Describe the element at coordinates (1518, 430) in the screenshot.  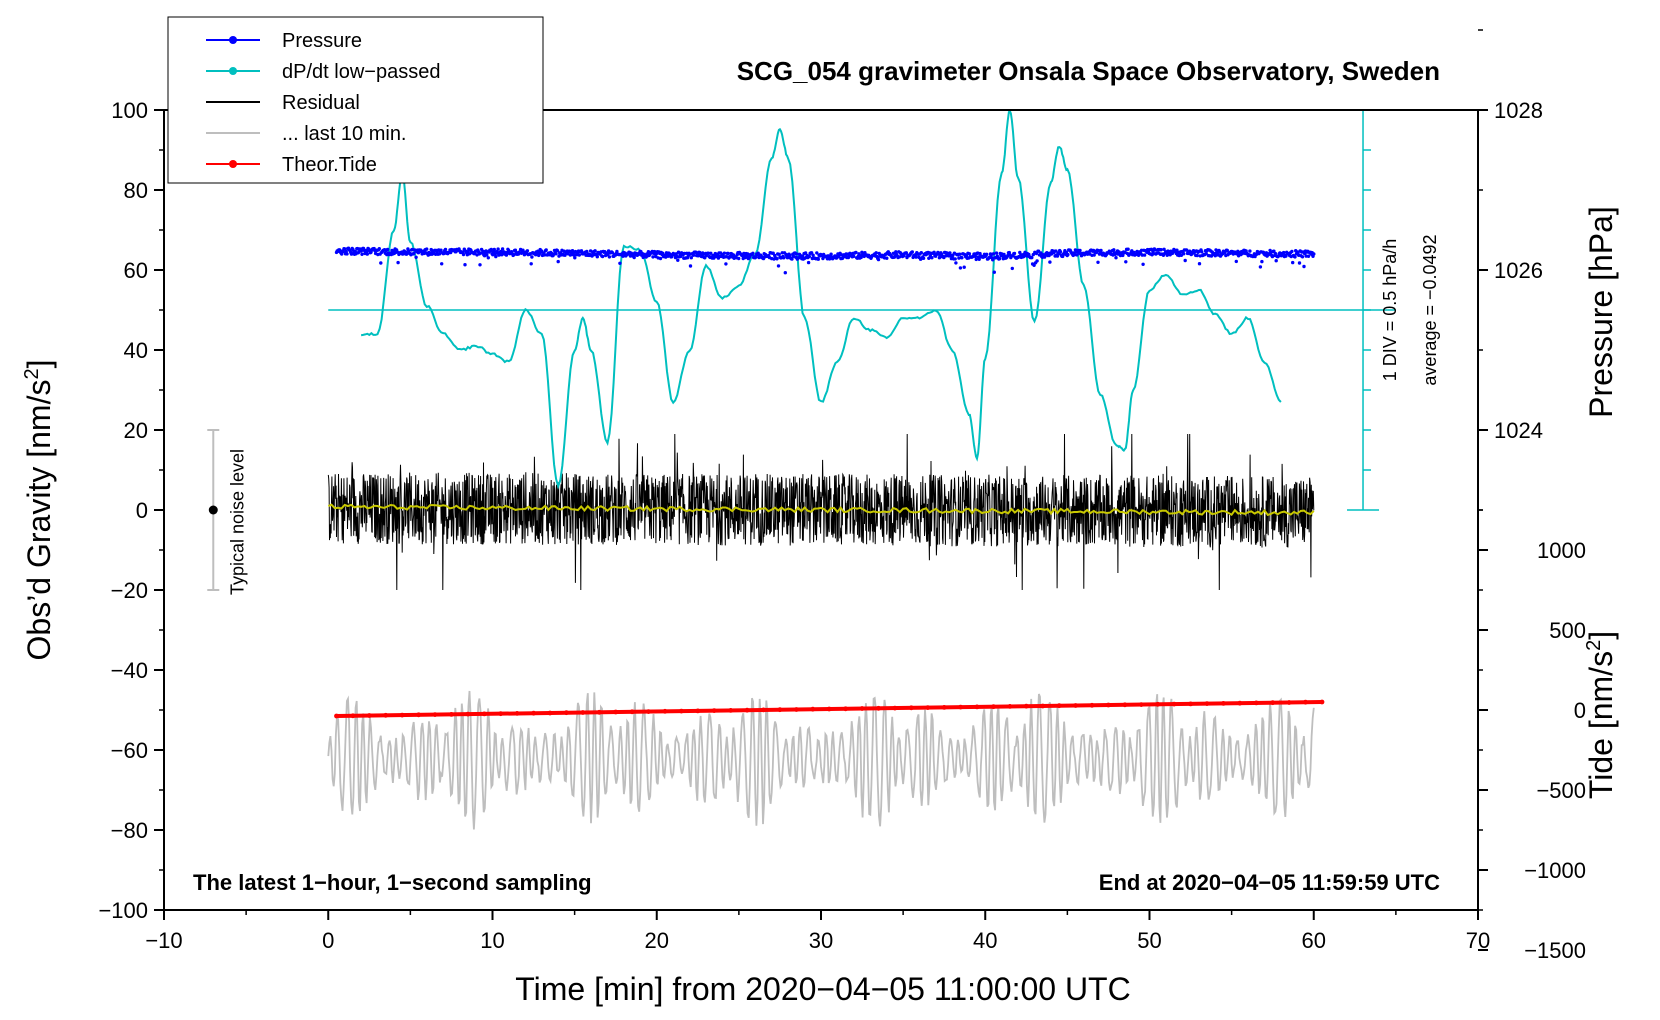
I see `pressure-tick-label: 1024` at that location.